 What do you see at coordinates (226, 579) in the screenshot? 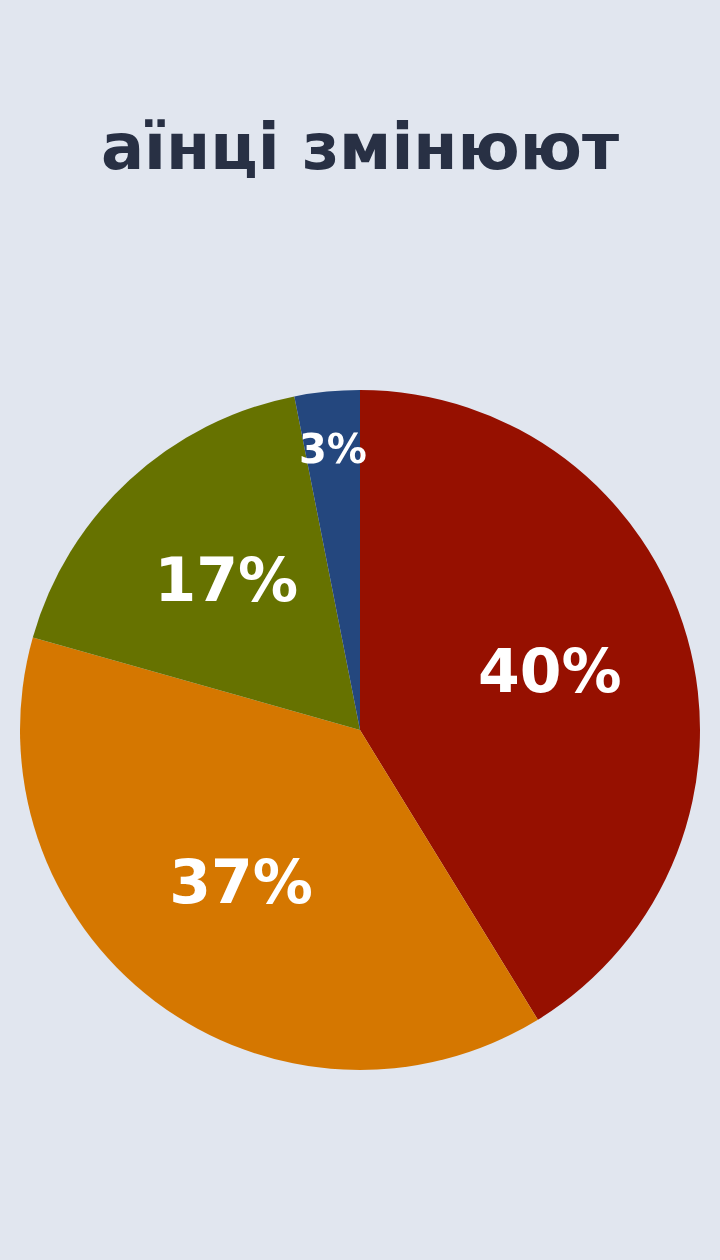
I see `data-label: 17%` at bounding box center [226, 579].